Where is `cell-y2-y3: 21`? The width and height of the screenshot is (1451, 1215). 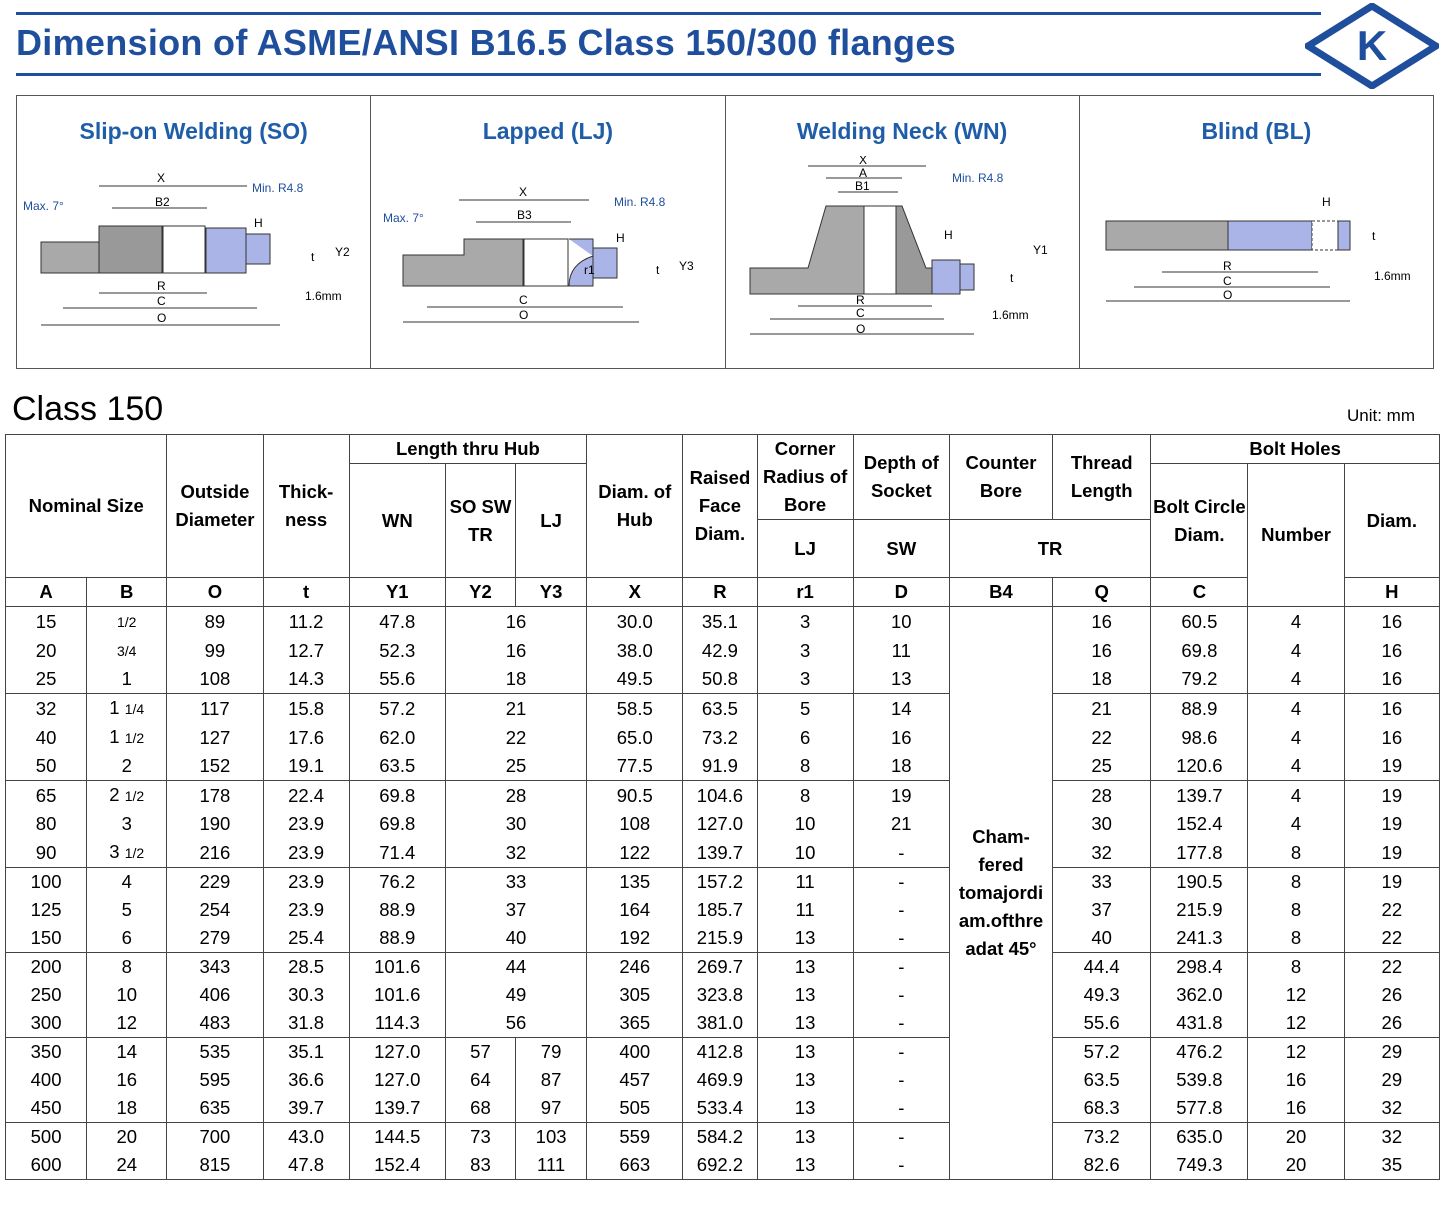 cell-y2-y3: 21 is located at coordinates (516, 708).